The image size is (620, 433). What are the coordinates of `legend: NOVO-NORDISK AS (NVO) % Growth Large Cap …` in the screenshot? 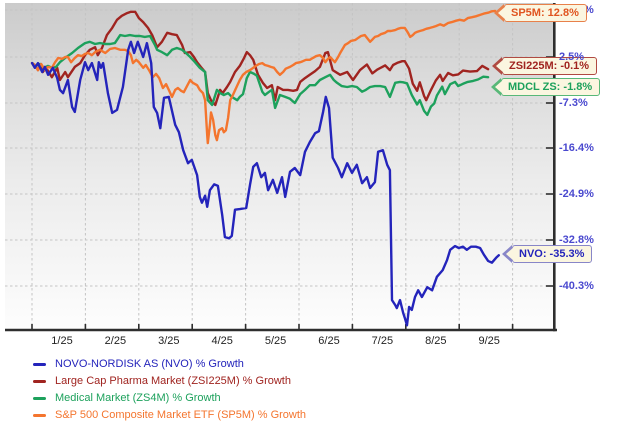 It's located at (169, 390).